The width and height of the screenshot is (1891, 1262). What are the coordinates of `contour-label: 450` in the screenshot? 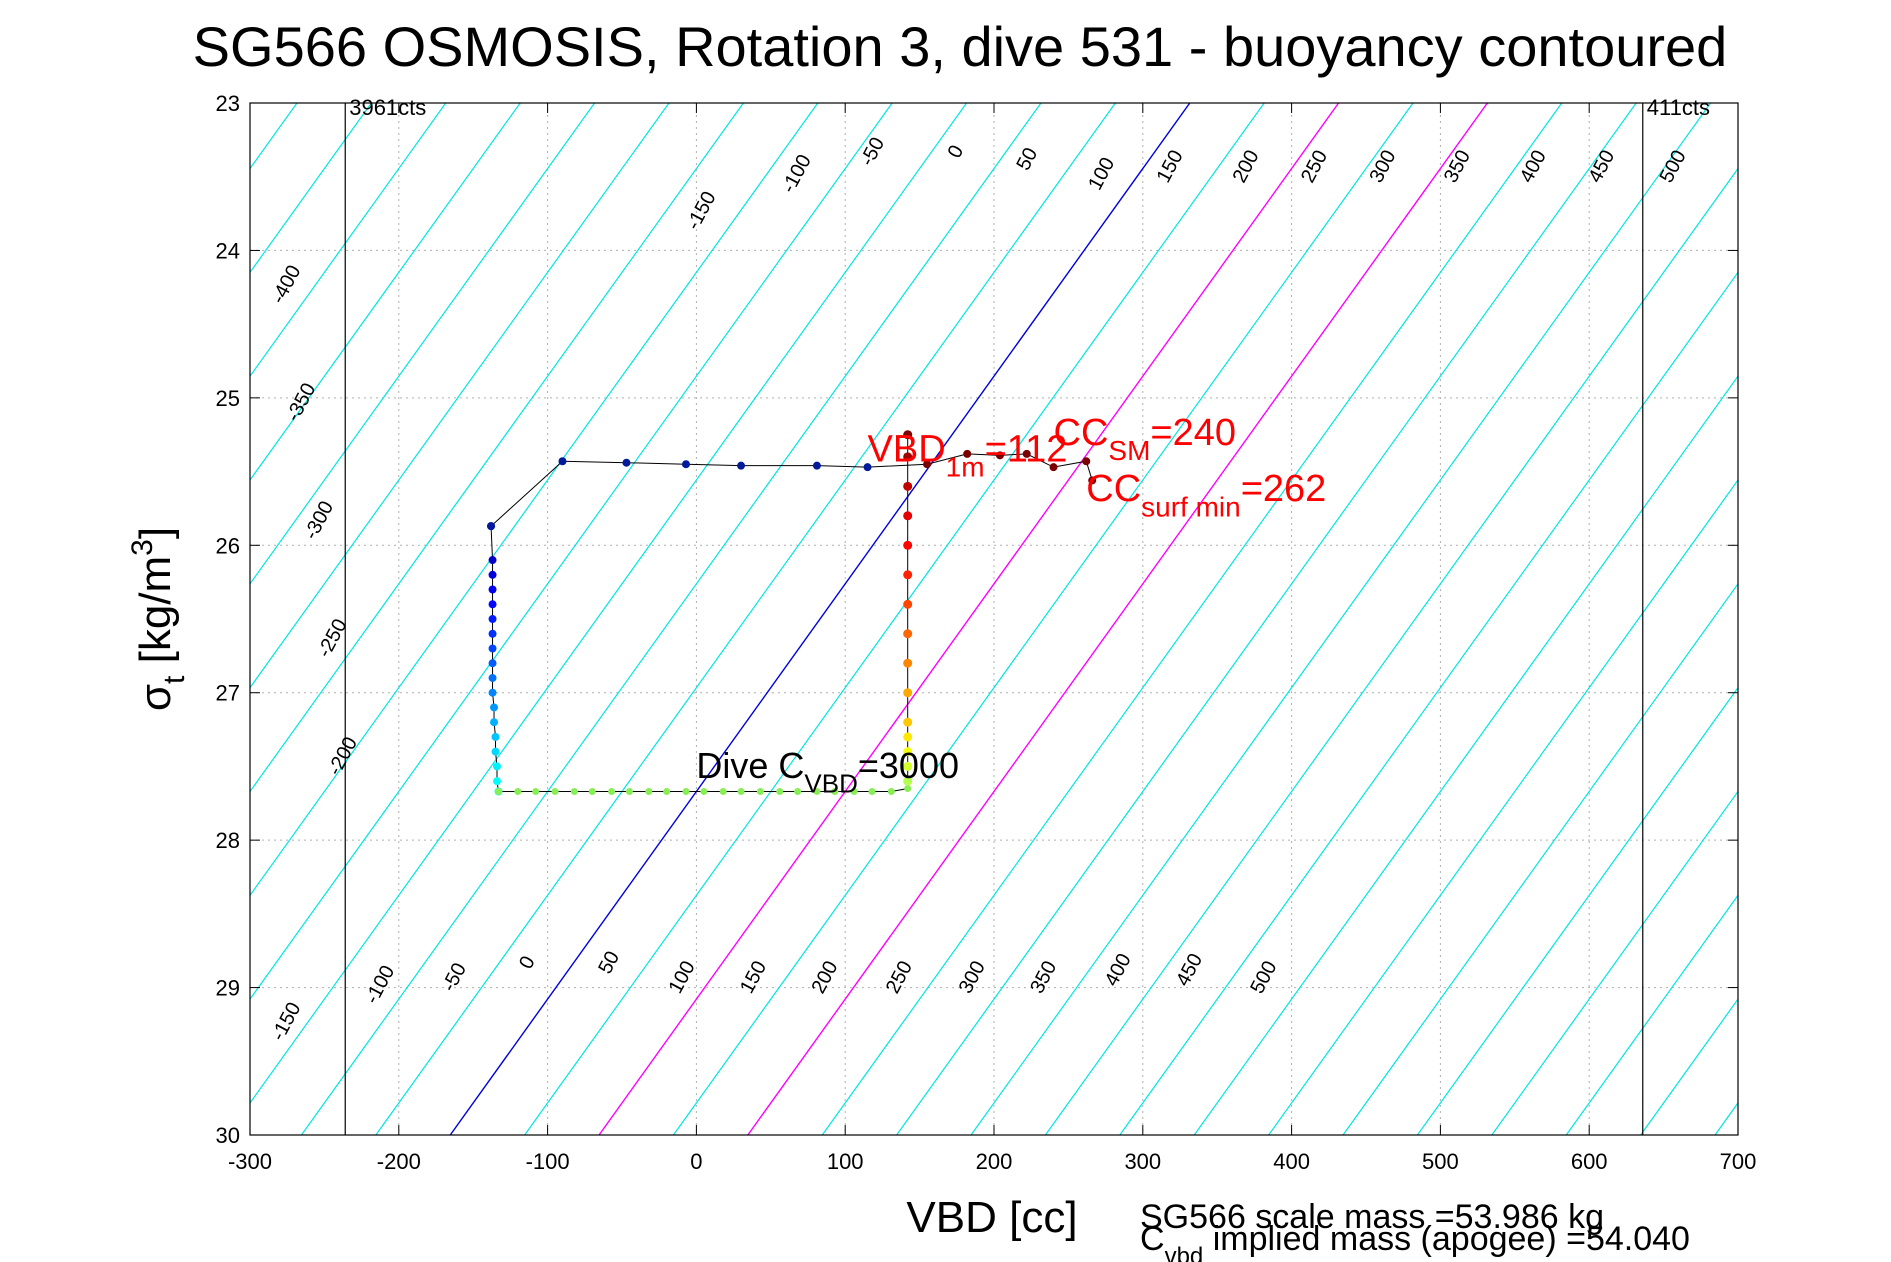 It's located at (1189, 970).